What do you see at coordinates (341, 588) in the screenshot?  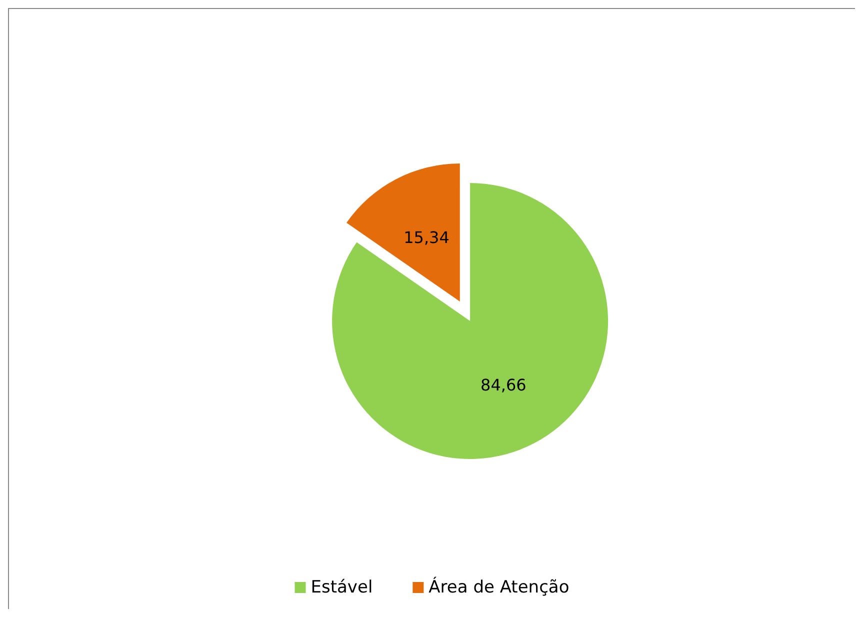 I see `legend-label: Estável` at bounding box center [341, 588].